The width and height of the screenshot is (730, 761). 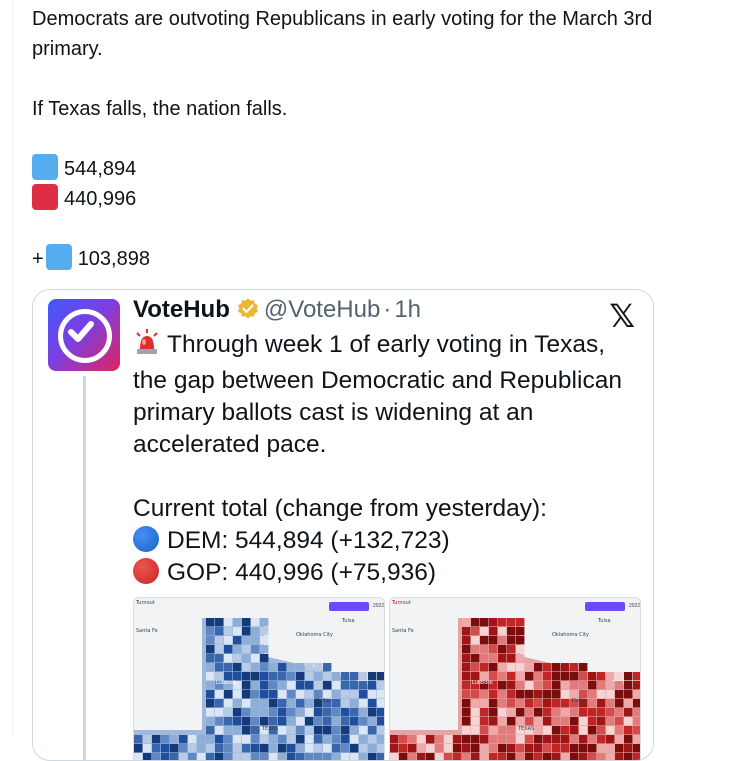 I want to click on gop-line: GOP: 440,996 (+75,936), so click(x=388, y=573).